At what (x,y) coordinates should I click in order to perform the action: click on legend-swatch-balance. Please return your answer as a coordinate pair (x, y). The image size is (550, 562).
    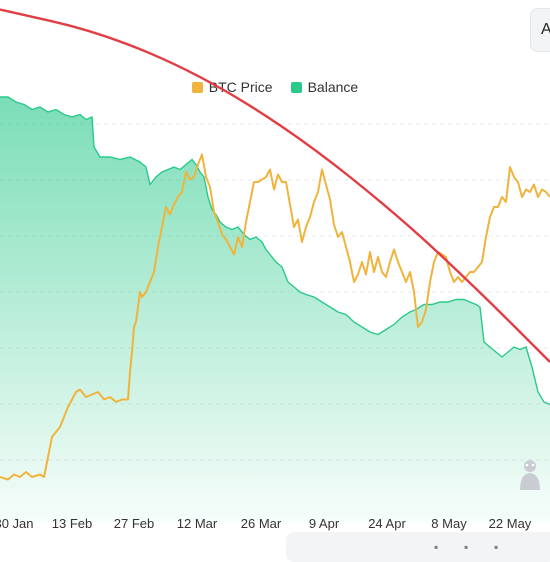
    Looking at the image, I should click on (296, 87).